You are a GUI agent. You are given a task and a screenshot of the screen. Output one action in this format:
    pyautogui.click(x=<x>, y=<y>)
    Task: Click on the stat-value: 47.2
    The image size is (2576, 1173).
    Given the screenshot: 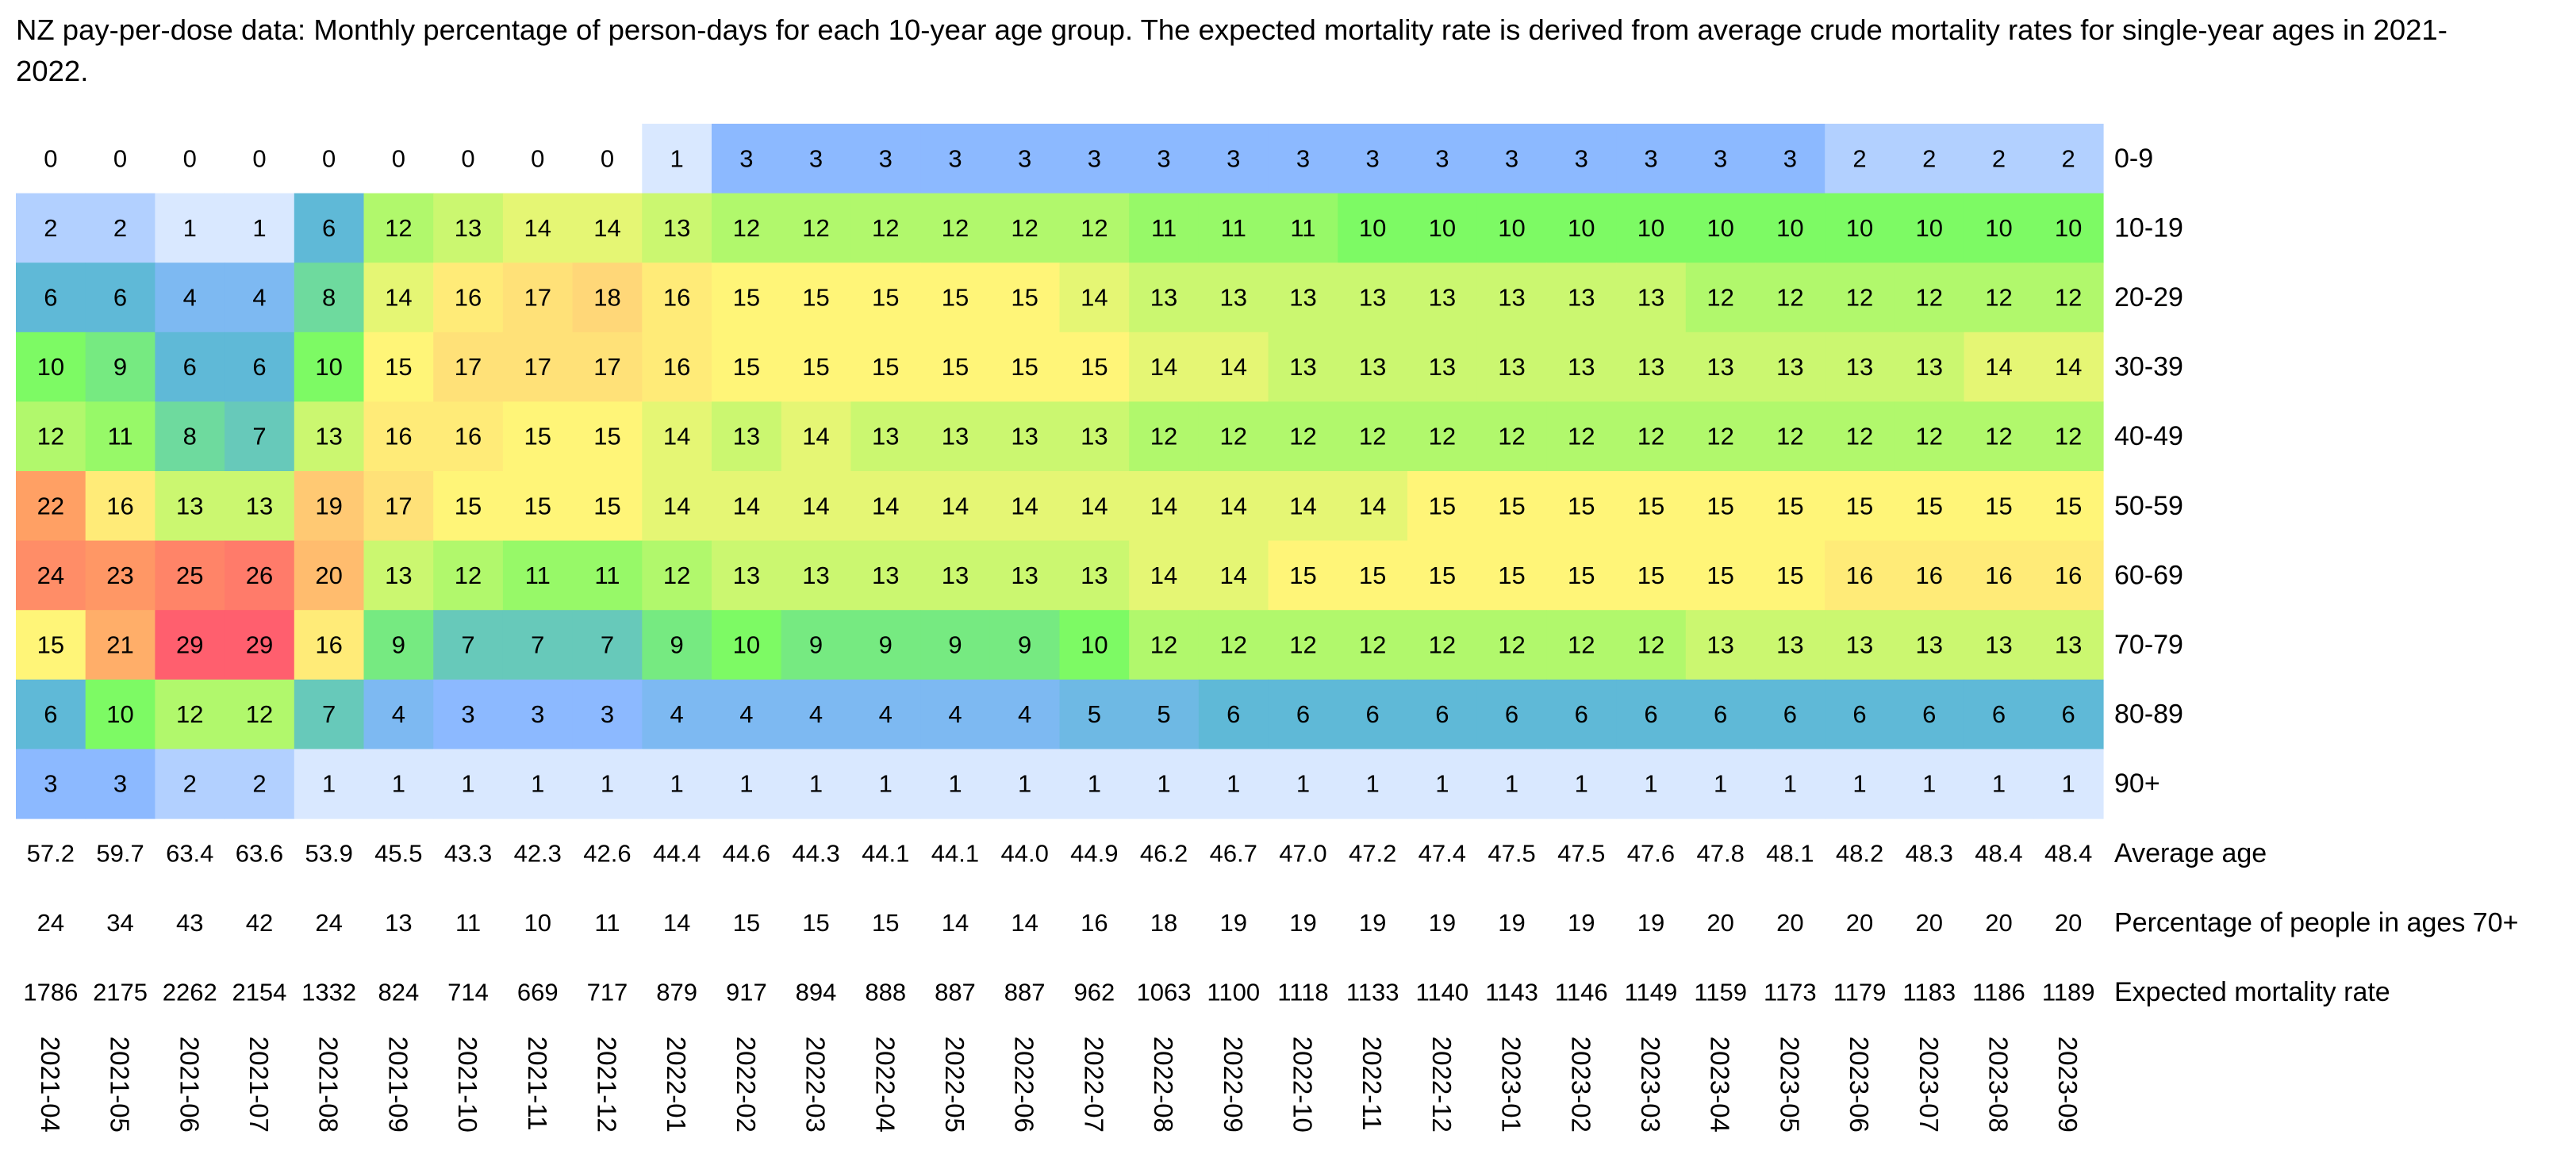 What is the action you would take?
    pyautogui.click(x=1372, y=853)
    